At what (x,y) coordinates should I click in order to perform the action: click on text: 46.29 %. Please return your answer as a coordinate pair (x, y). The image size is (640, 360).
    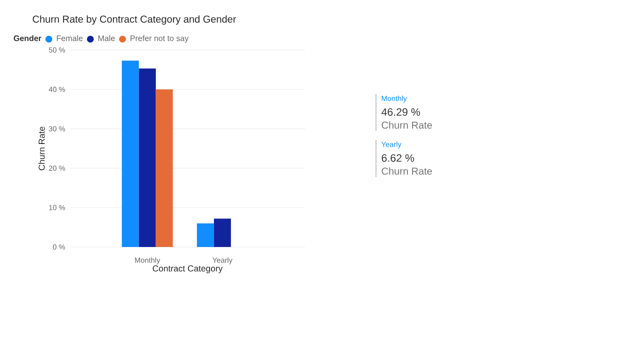
    Looking at the image, I should click on (401, 112).